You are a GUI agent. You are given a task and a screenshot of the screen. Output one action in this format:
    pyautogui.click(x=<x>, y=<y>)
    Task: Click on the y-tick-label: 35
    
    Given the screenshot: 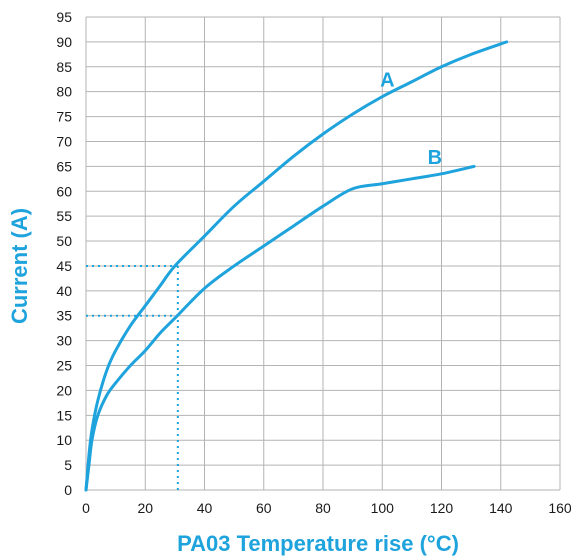 What is the action you would take?
    pyautogui.click(x=64, y=316)
    